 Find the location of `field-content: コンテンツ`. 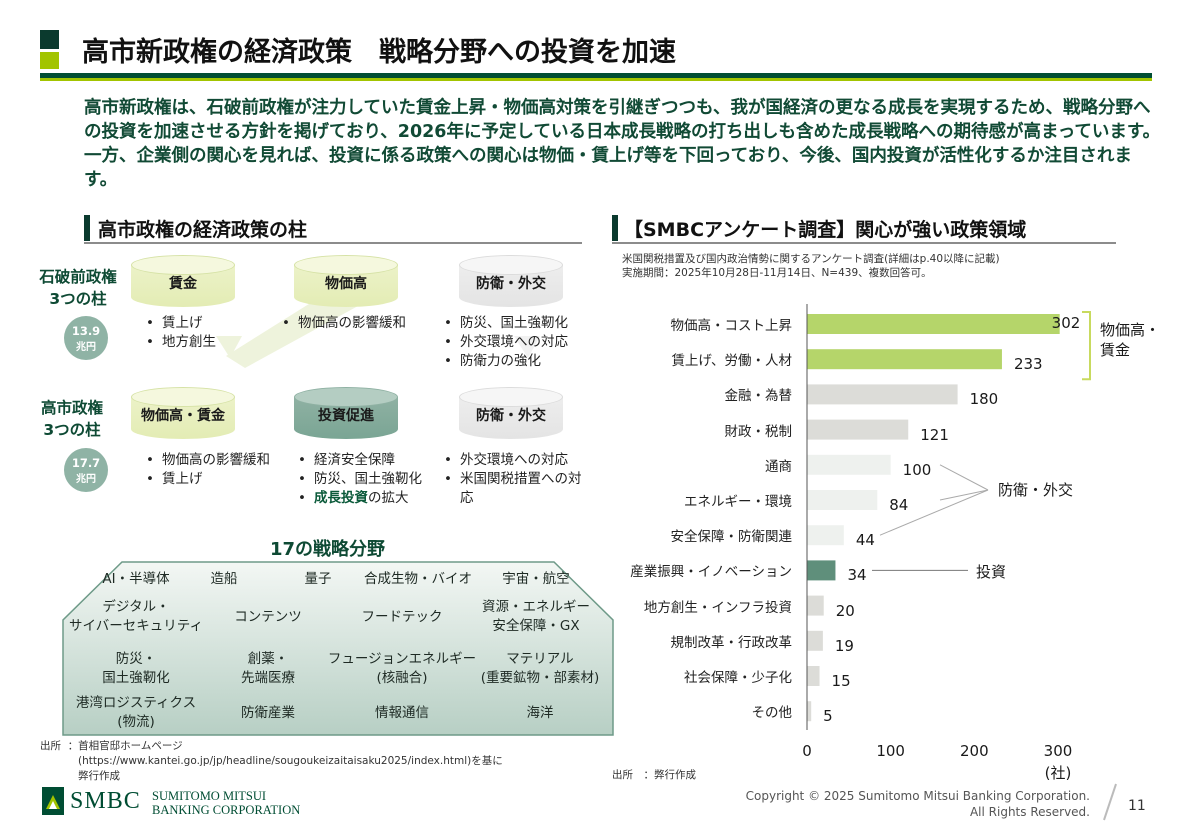

field-content: コンテンツ is located at coordinates (268, 617).